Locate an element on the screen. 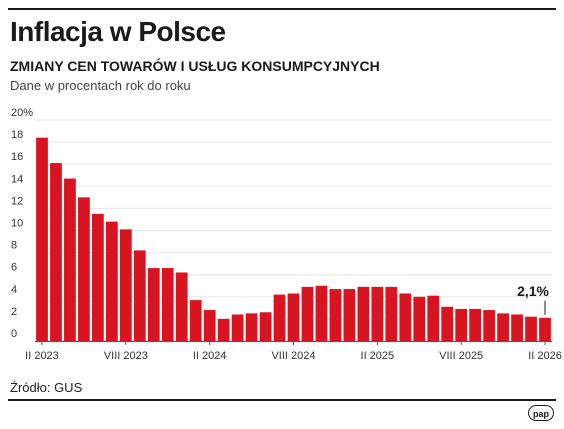 The height and width of the screenshot is (429, 564). bar-viii-2023 is located at coordinates (125, 285).